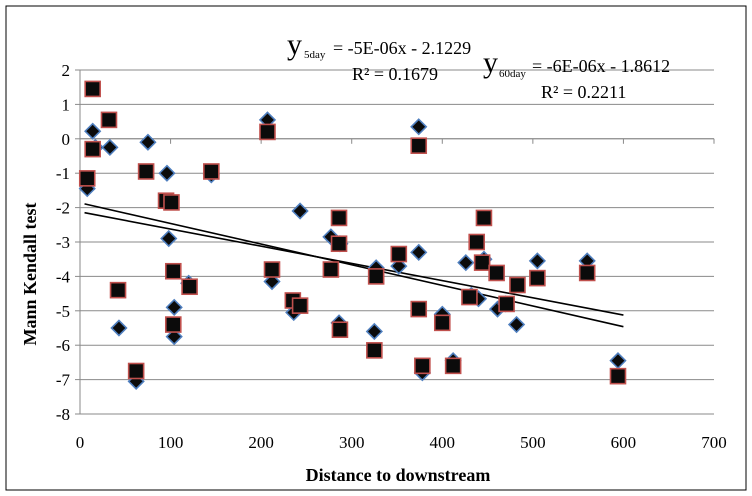  What do you see at coordinates (533, 442) in the screenshot?
I see `x-tick-label: 500` at bounding box center [533, 442].